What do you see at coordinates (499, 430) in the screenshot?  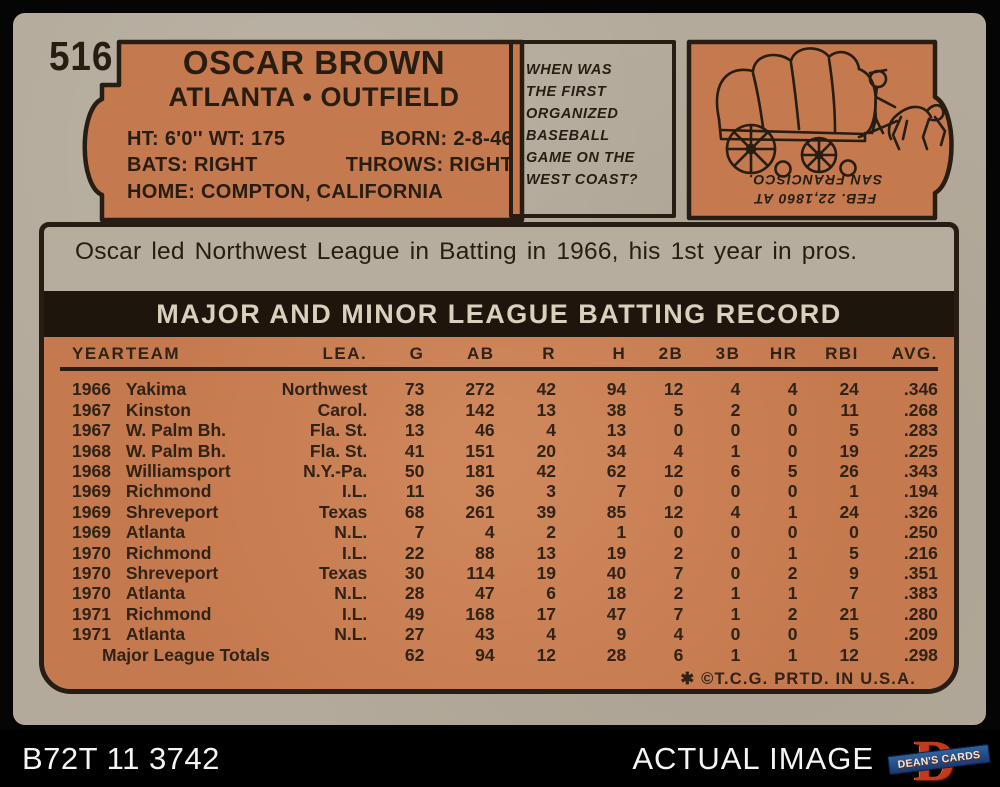 I see `table-row: 1967 W. Palm Bh. Fla. St. 13 46 4 13 0 0 0 5 .283` at bounding box center [499, 430].